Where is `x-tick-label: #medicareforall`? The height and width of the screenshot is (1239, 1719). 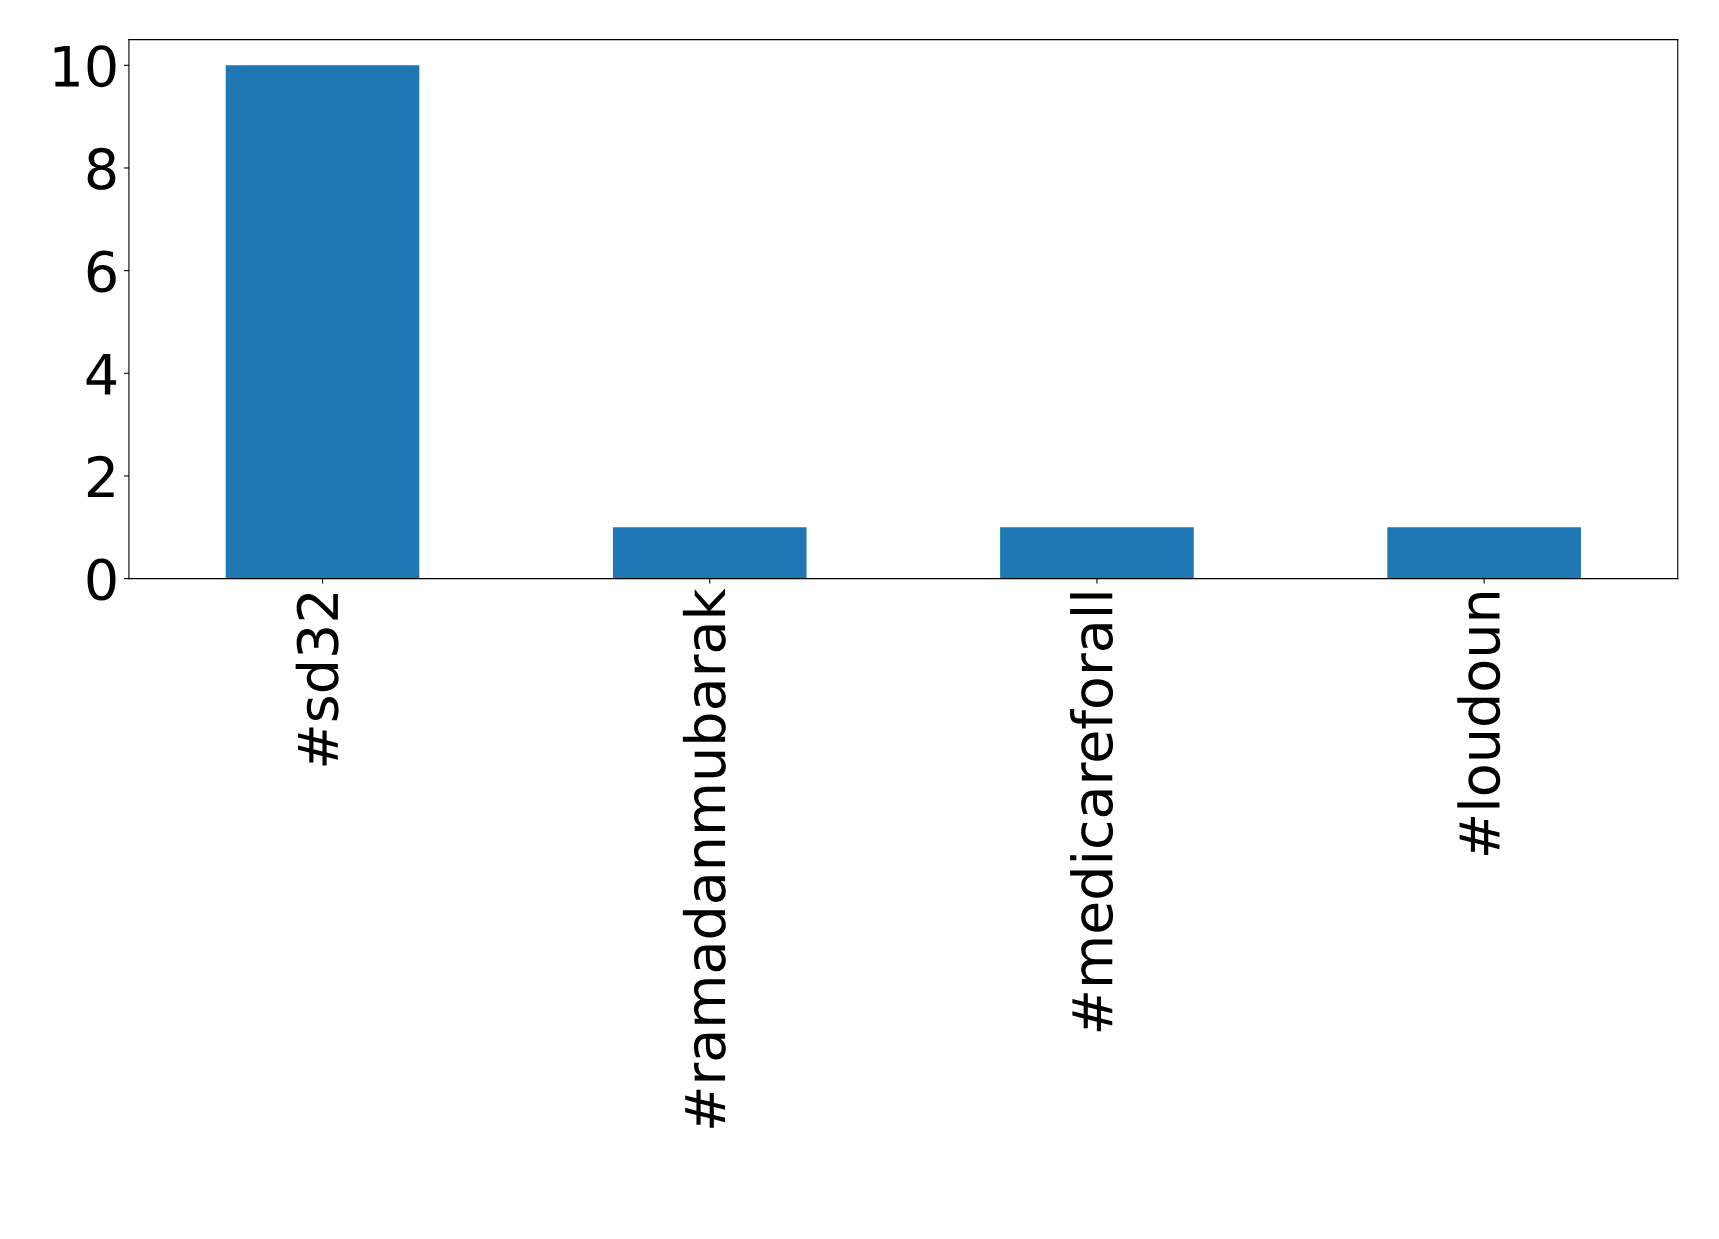
x-tick-label: #medicareforall is located at coordinates (1092, 812).